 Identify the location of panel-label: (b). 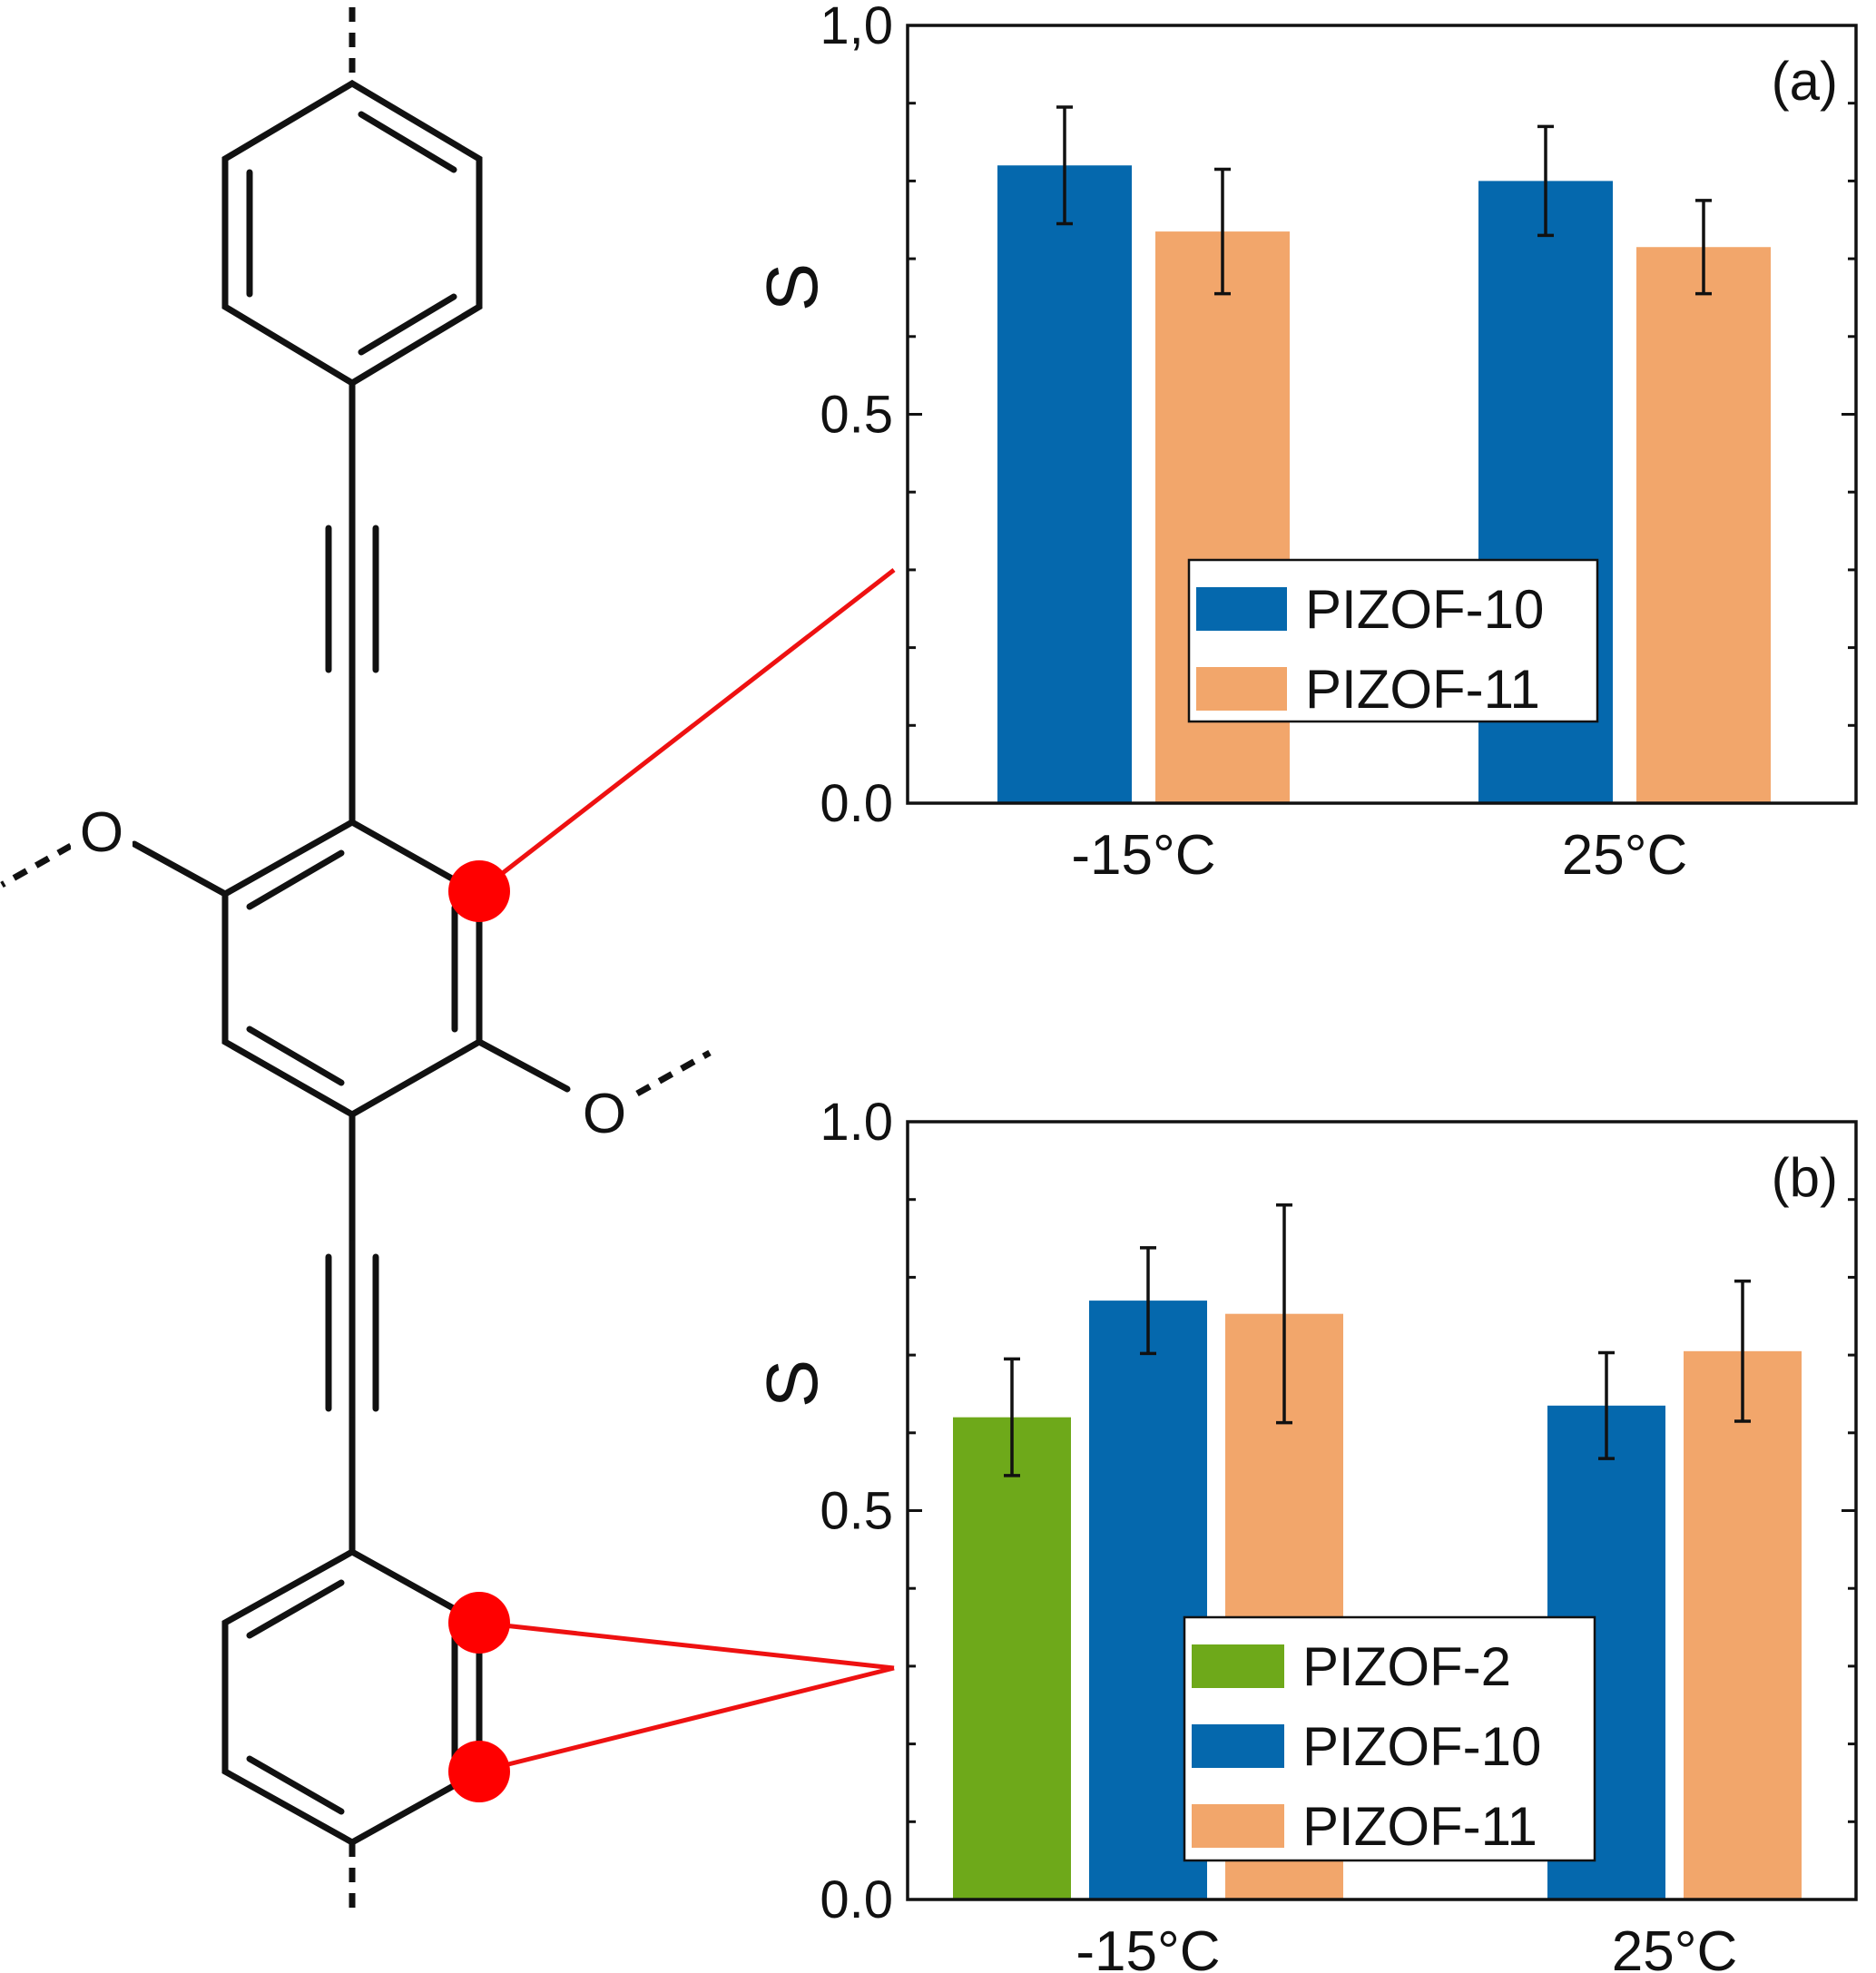
(1805, 1177).